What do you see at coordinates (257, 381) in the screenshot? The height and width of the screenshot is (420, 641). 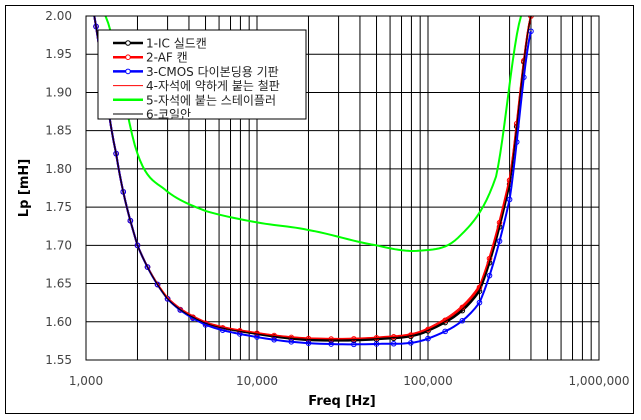 I see `x-tick-label: 10,000` at bounding box center [257, 381].